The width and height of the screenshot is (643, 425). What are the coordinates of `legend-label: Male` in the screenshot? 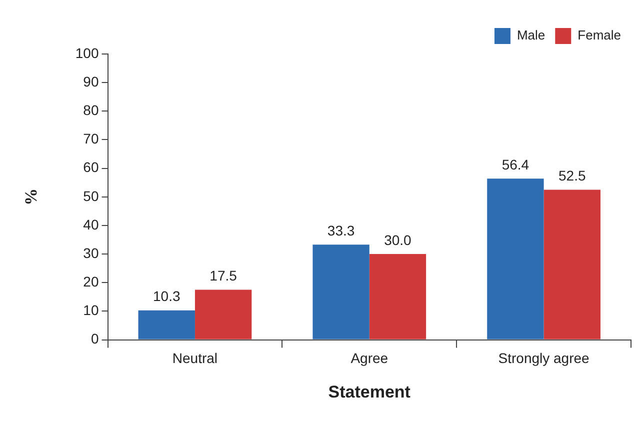 It's located at (531, 35).